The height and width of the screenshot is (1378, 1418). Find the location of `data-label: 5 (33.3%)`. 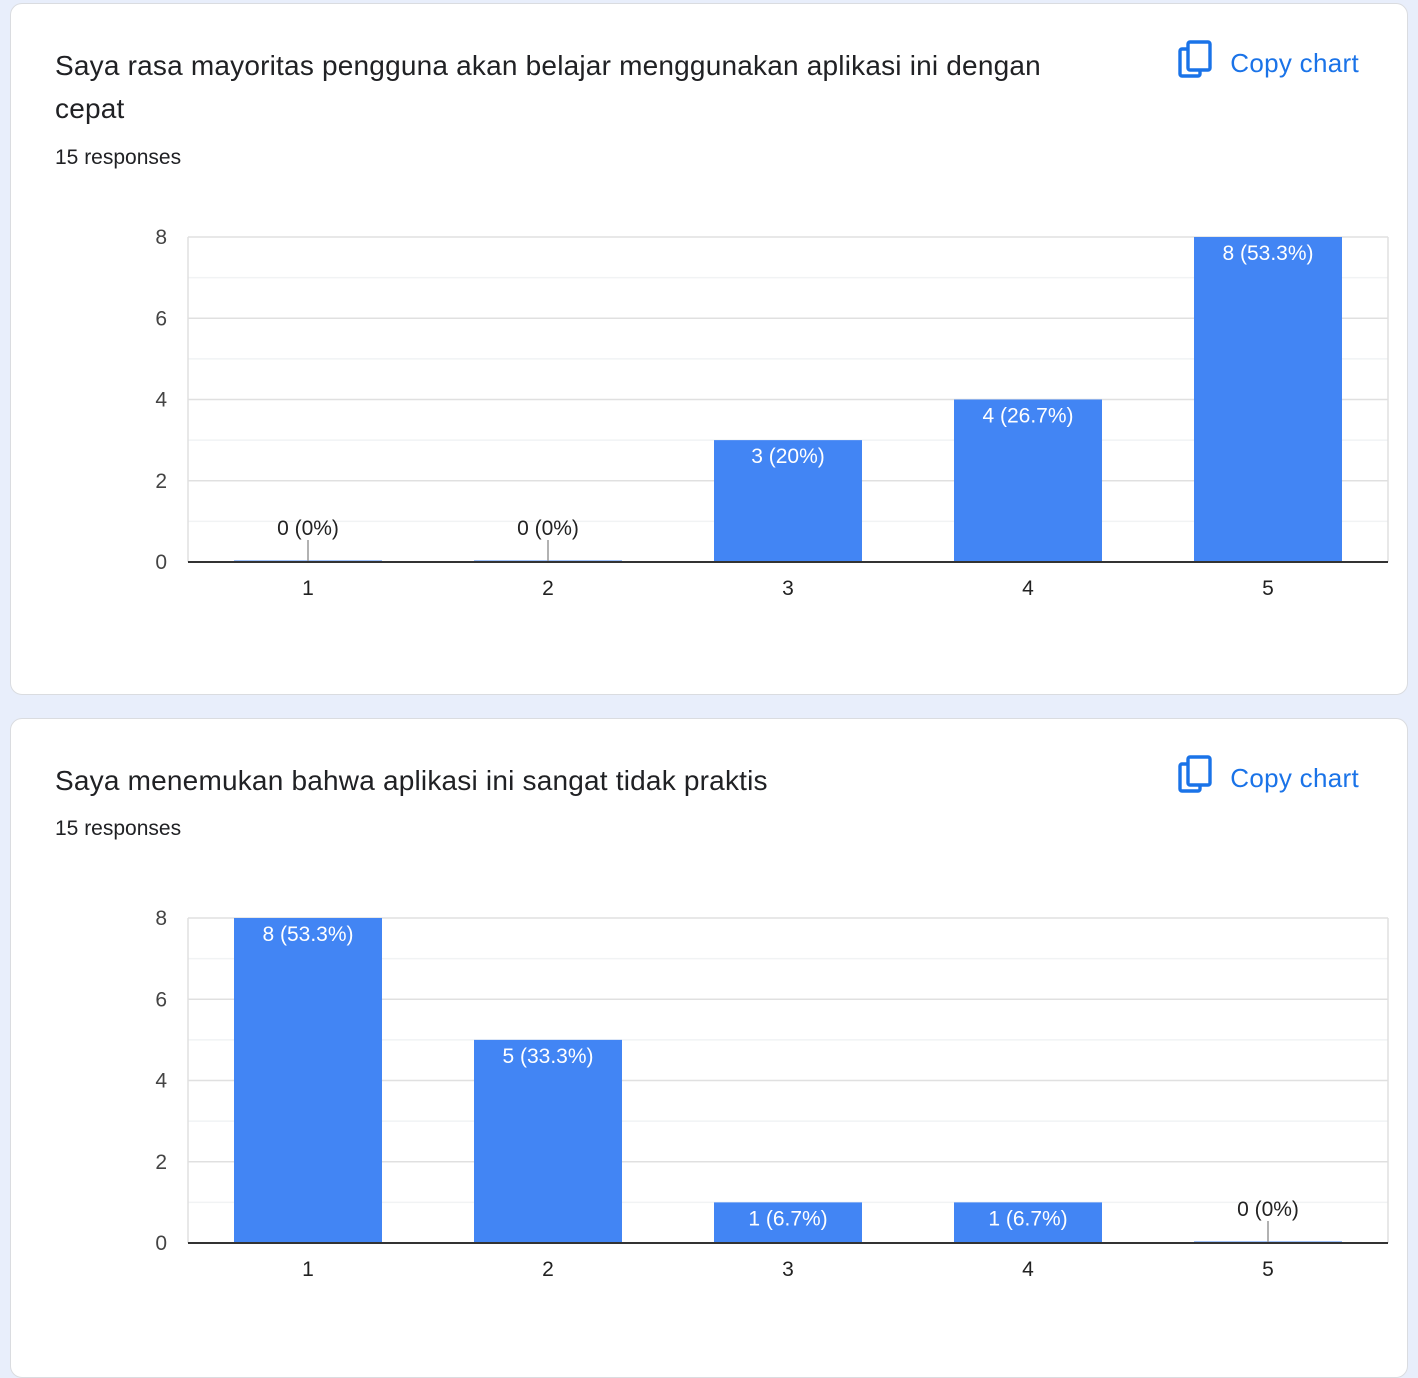

data-label: 5 (33.3%) is located at coordinates (547, 1056).